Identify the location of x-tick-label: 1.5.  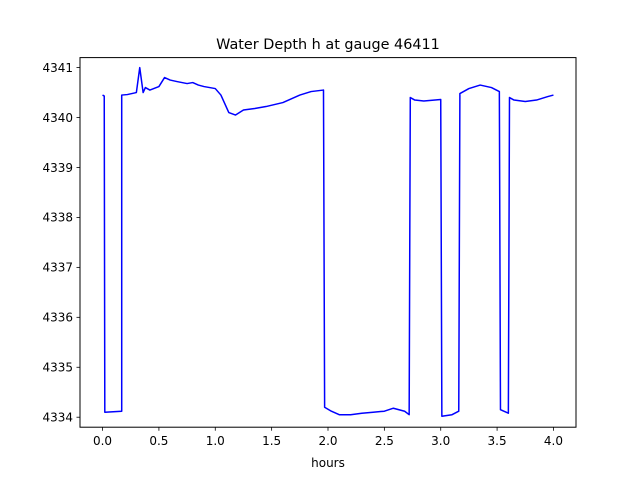
(271, 441).